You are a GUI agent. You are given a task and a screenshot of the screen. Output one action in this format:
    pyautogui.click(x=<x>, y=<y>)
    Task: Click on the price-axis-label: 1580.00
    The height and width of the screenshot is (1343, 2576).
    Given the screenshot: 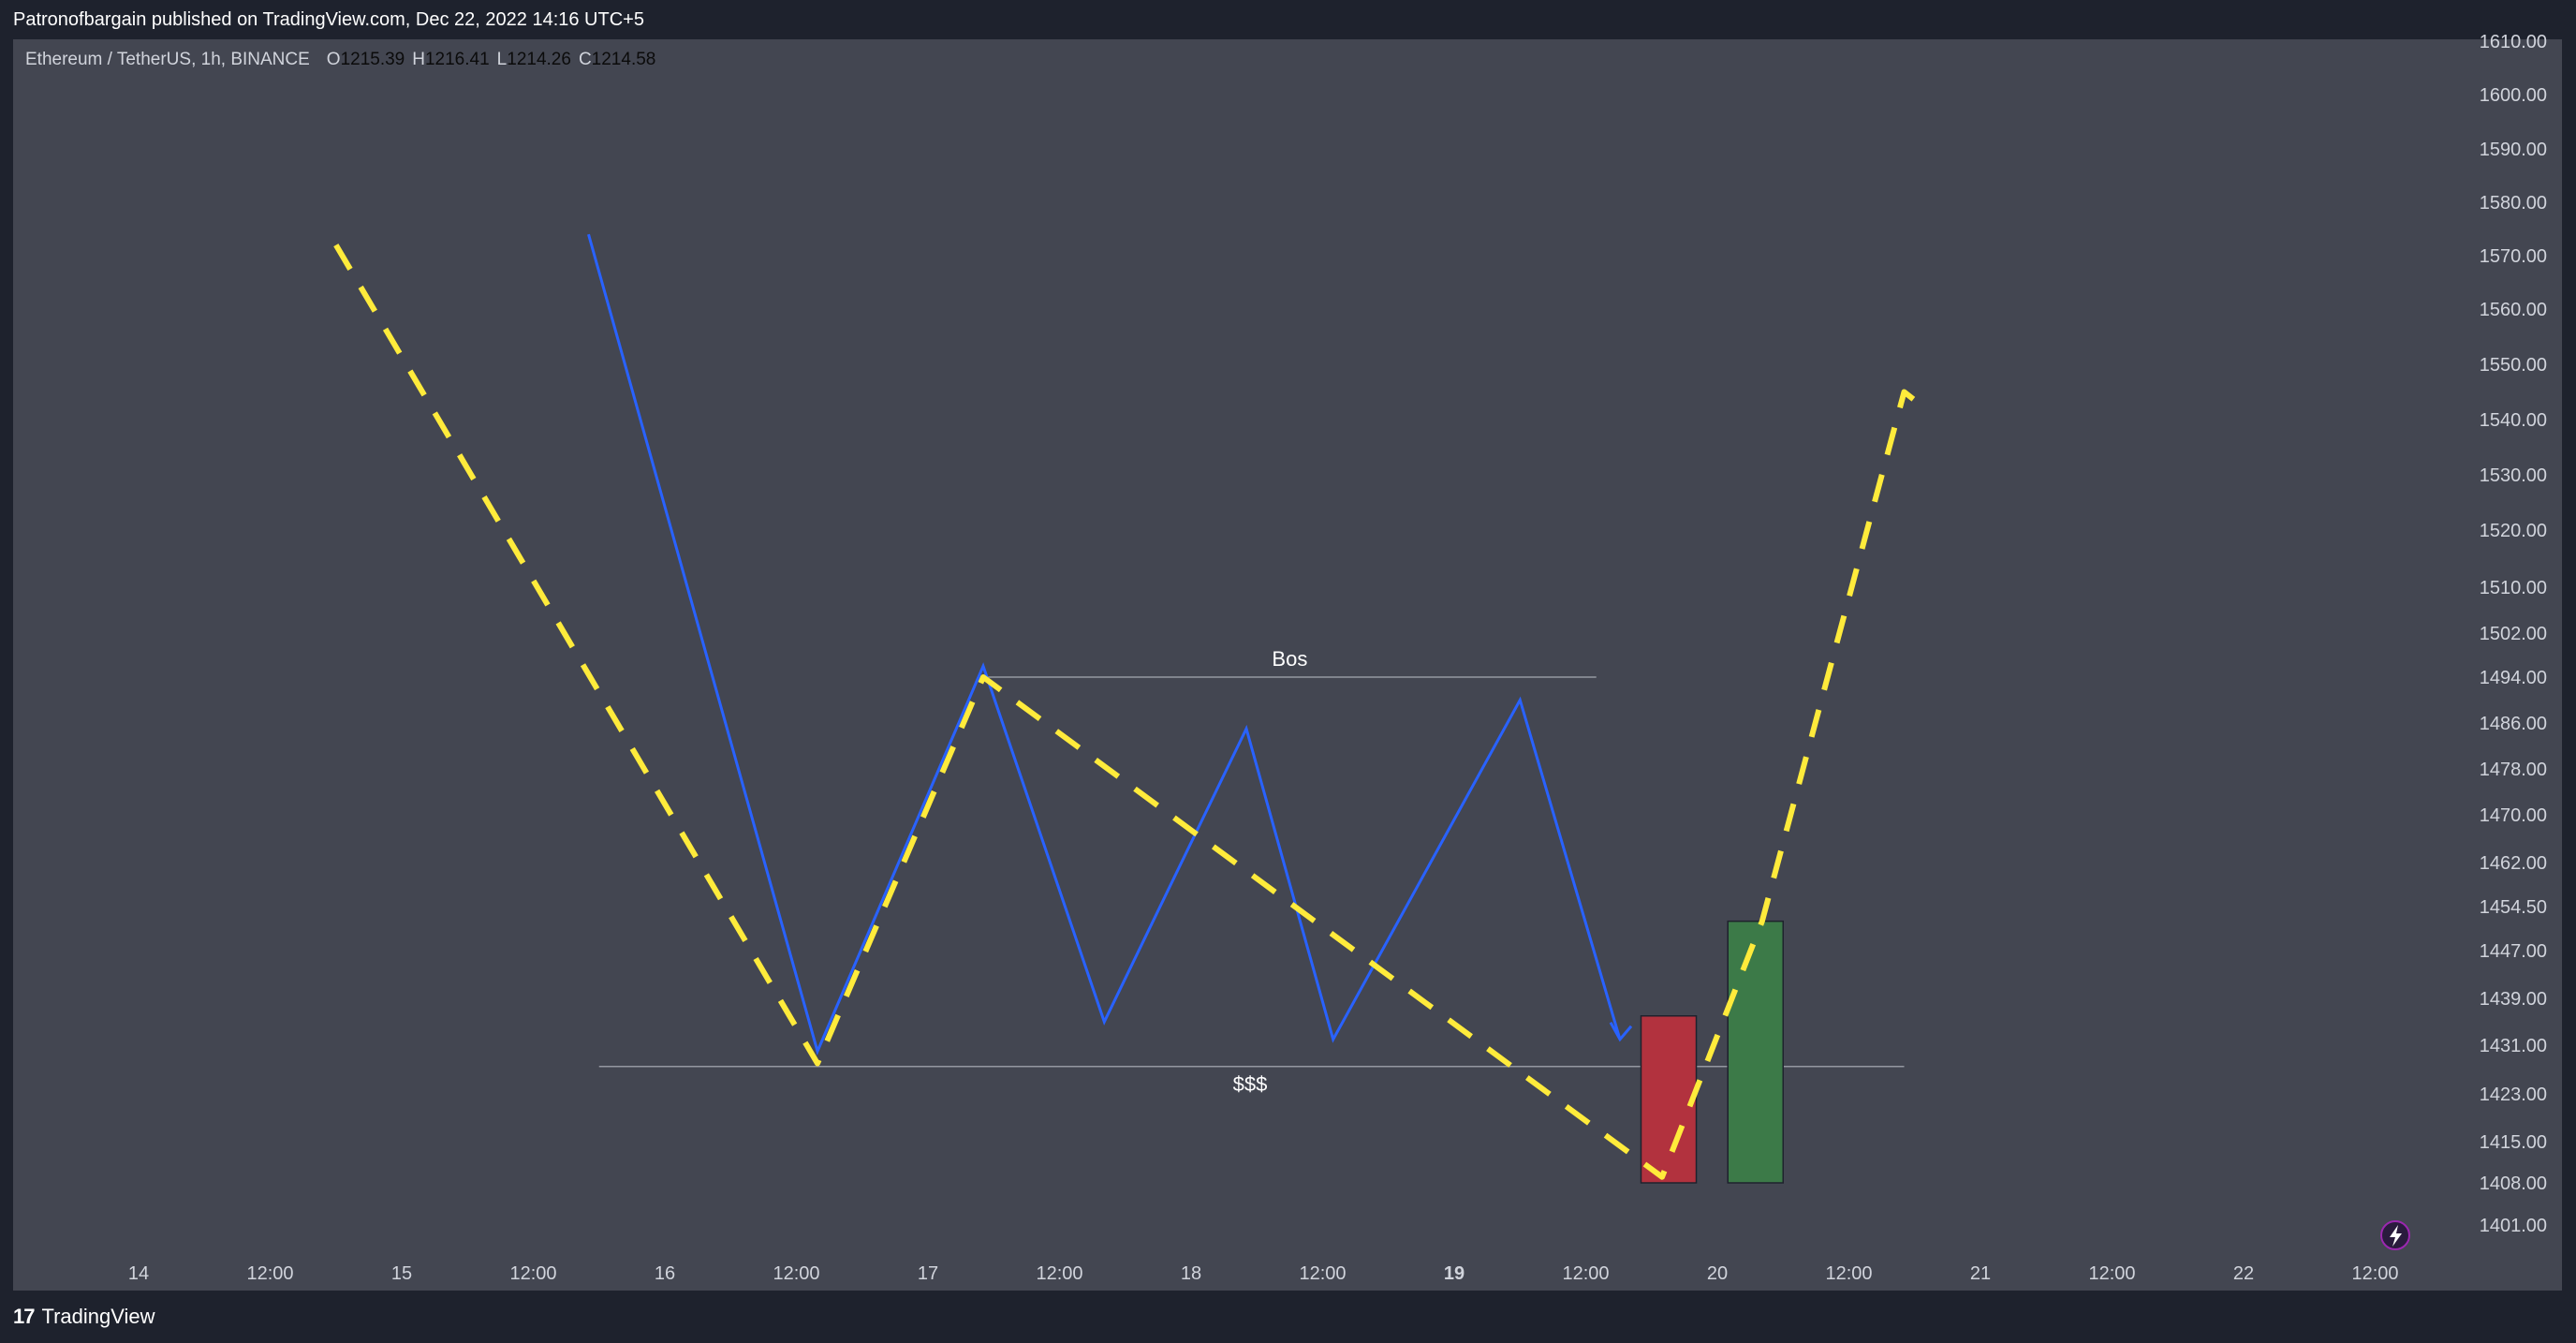 What is the action you would take?
    pyautogui.click(x=2513, y=203)
    